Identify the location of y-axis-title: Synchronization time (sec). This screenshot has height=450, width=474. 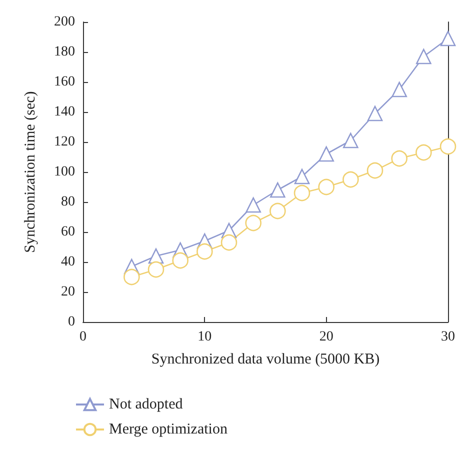
(30, 172).